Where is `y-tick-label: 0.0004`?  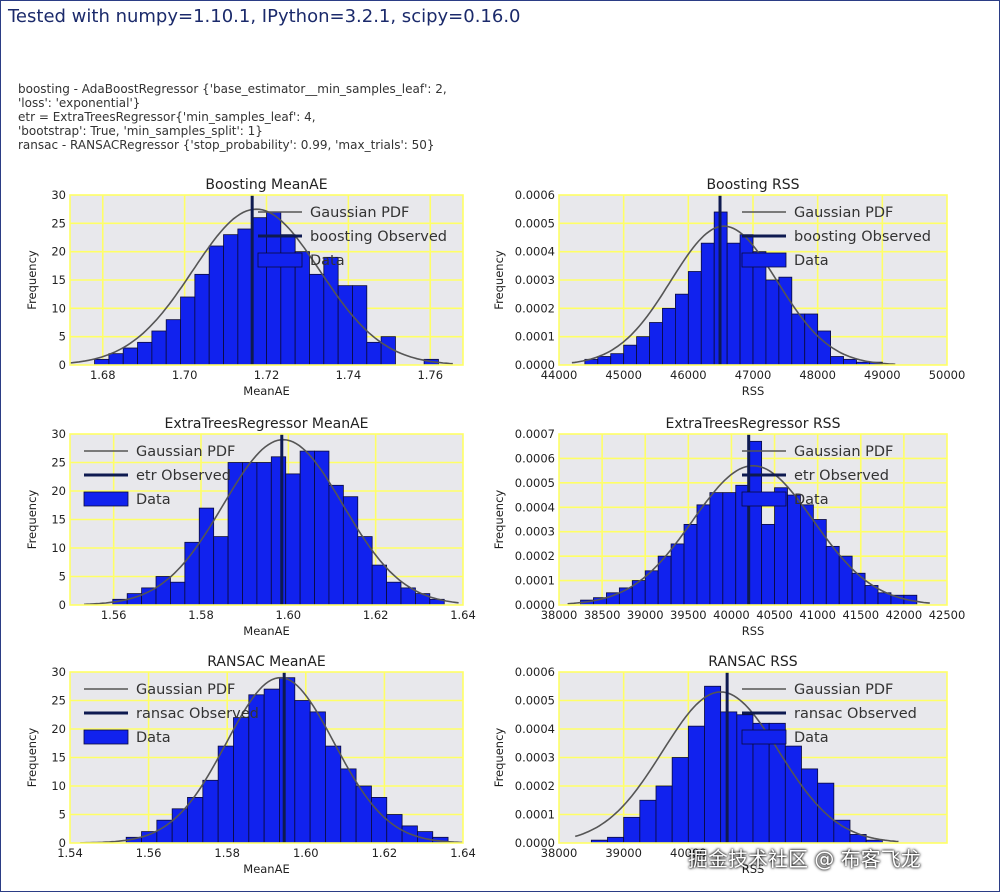 y-tick-label: 0.0004 is located at coordinates (535, 729).